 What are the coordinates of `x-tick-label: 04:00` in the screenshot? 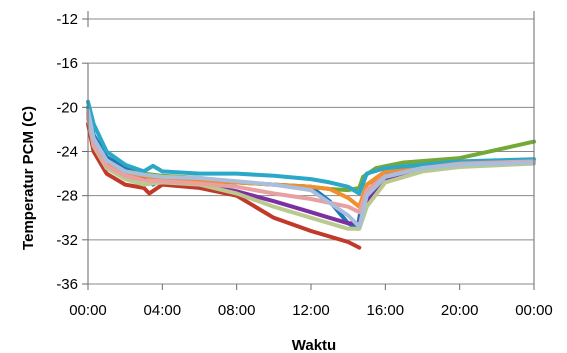 It's located at (163, 310).